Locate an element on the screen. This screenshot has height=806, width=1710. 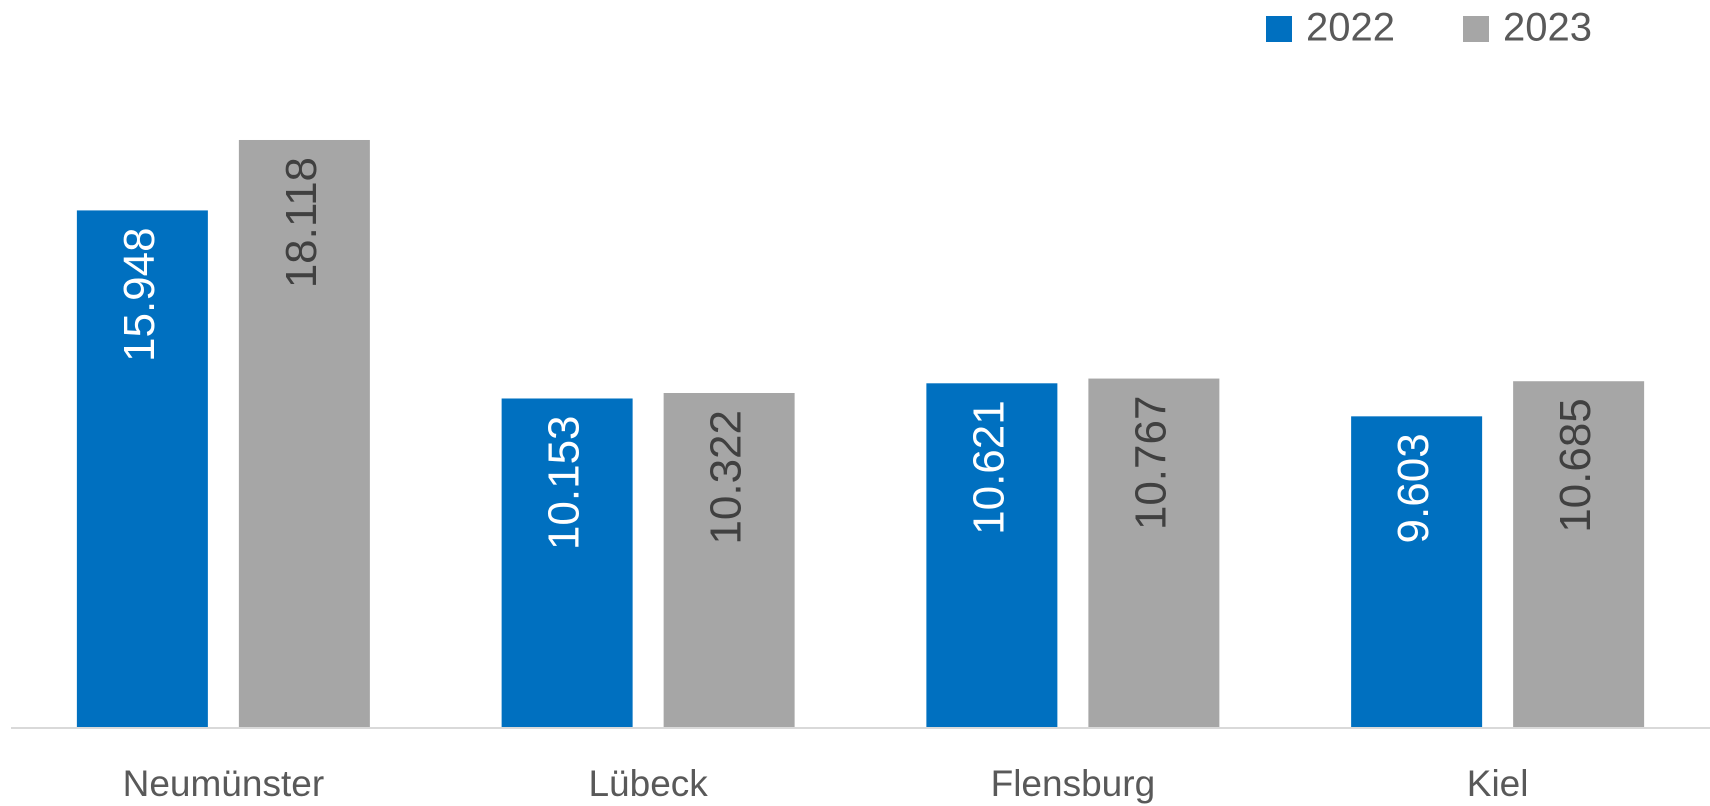
x-tick-label: Kiel is located at coordinates (1498, 783).